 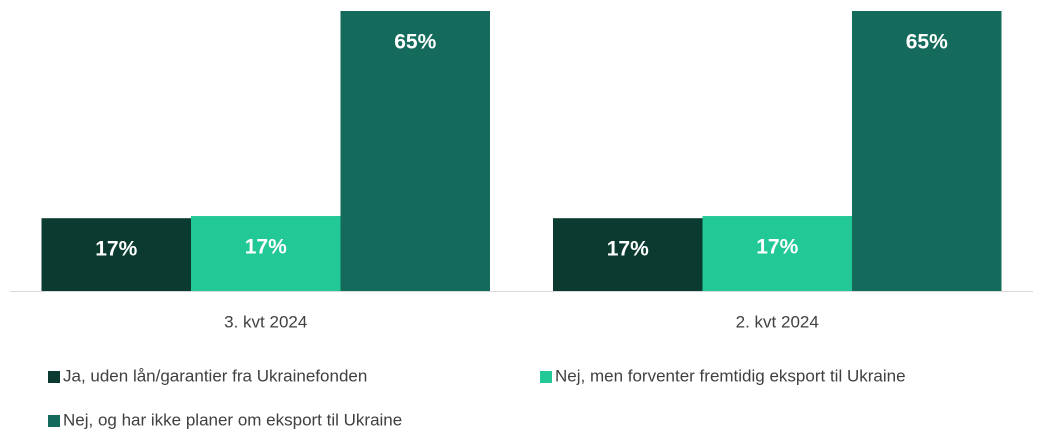 What do you see at coordinates (265, 321) in the screenshot?
I see `x-tick-label: 3. kvt 2024` at bounding box center [265, 321].